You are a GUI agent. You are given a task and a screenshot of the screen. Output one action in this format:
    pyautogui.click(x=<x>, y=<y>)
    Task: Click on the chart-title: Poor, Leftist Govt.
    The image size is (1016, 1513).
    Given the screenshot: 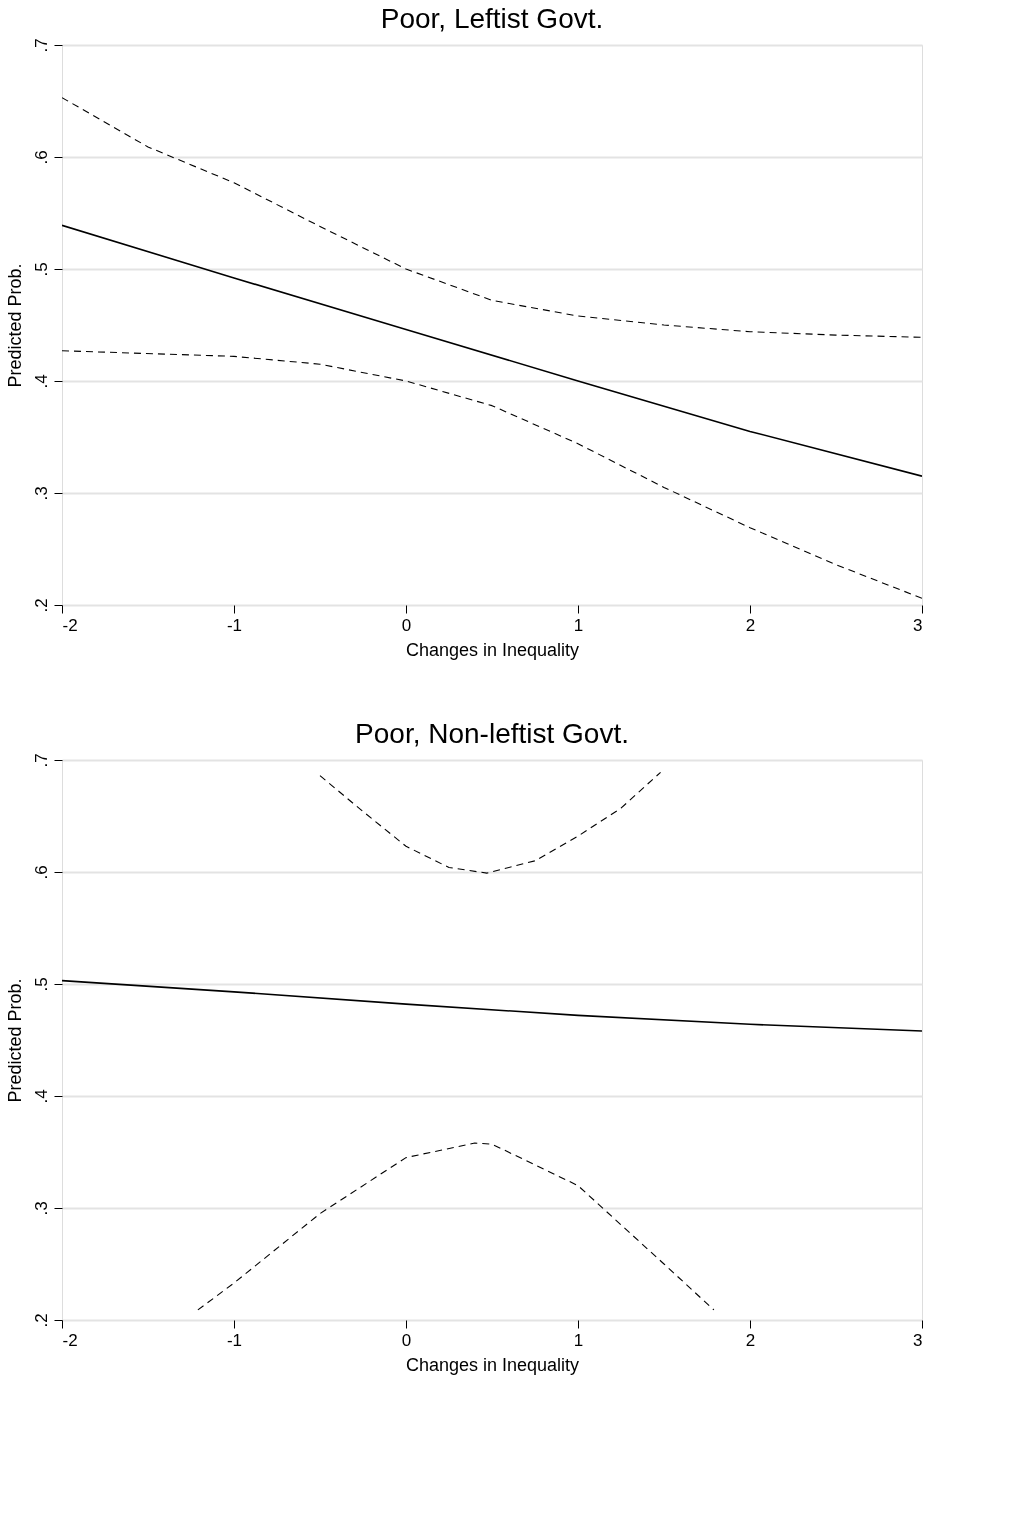 What is the action you would take?
    pyautogui.click(x=492, y=18)
    